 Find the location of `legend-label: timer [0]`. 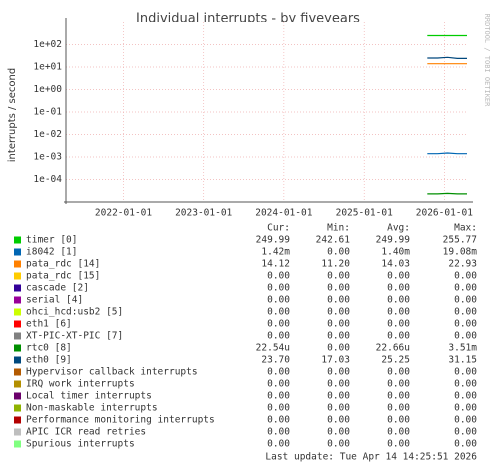

legend-label: timer [0] is located at coordinates (51, 240).